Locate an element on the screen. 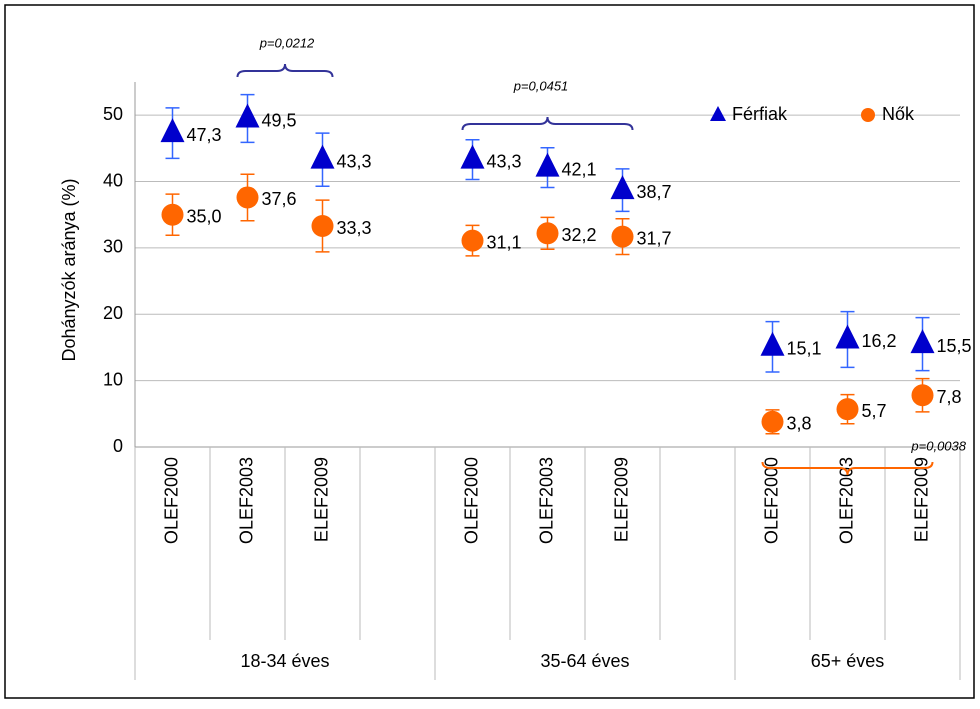  value-label: 35,0 is located at coordinates (204, 216).